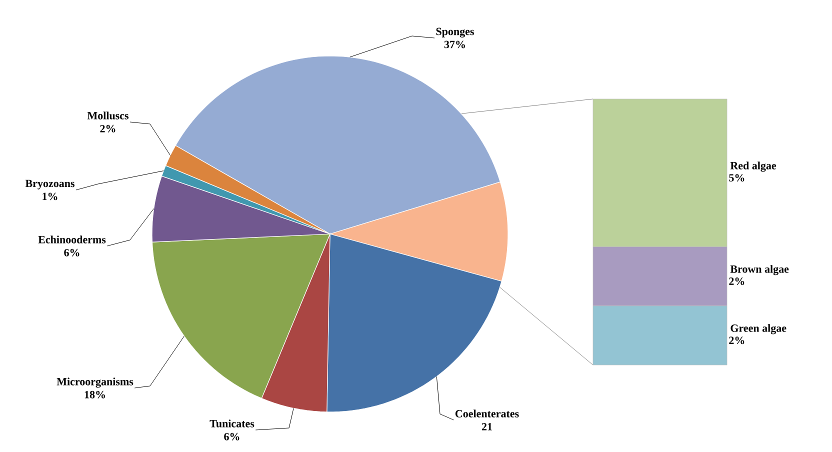 Image resolution: width=832 pixels, height=452 pixels. What do you see at coordinates (232, 424) in the screenshot?
I see `slice-label: Tunicates` at bounding box center [232, 424].